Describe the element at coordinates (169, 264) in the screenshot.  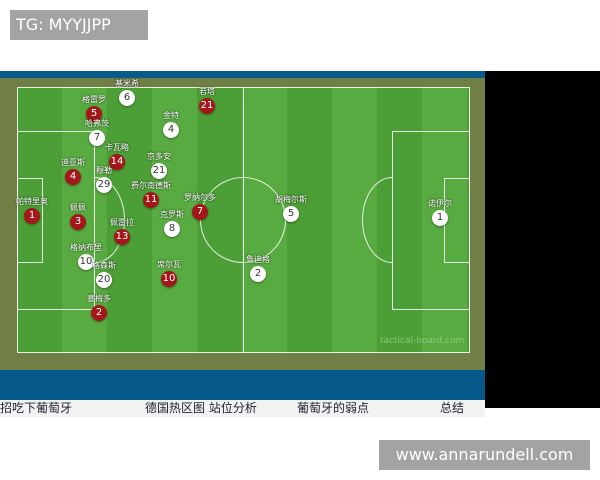
I see `player-name: 席尔瓦` at that location.